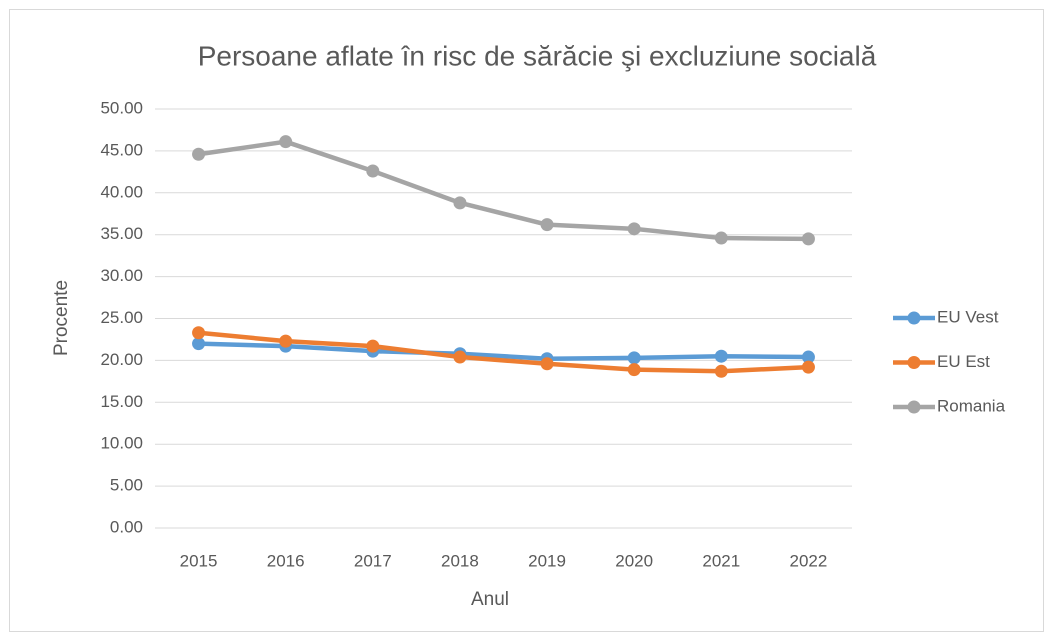 Image resolution: width=1053 pixels, height=641 pixels. I want to click on y-tick-label: 40.00, so click(121, 191).